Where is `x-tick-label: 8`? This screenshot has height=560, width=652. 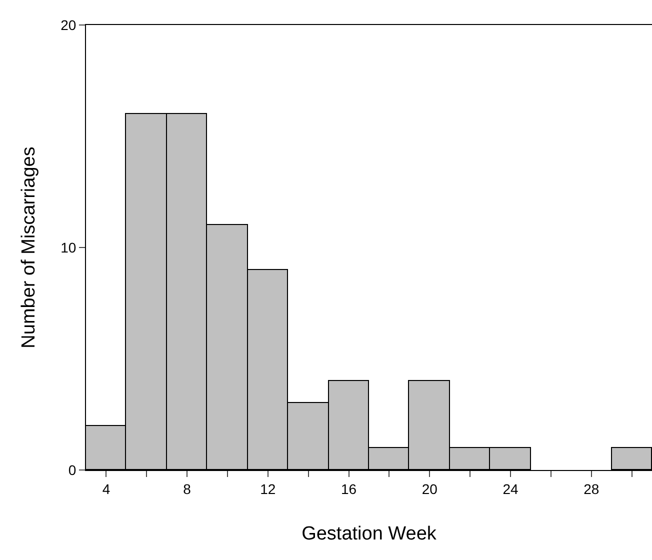 x-tick-label: 8 is located at coordinates (187, 488).